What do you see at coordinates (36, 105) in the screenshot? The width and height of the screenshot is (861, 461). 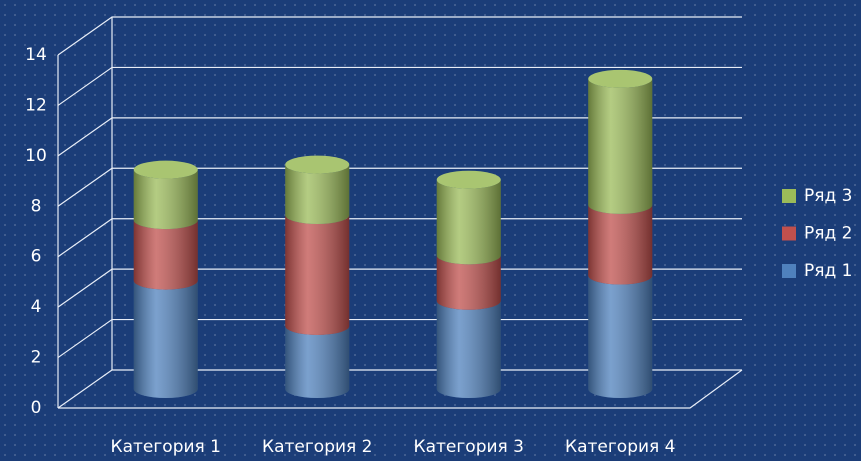 I see `y-tick-label: 12` at bounding box center [36, 105].